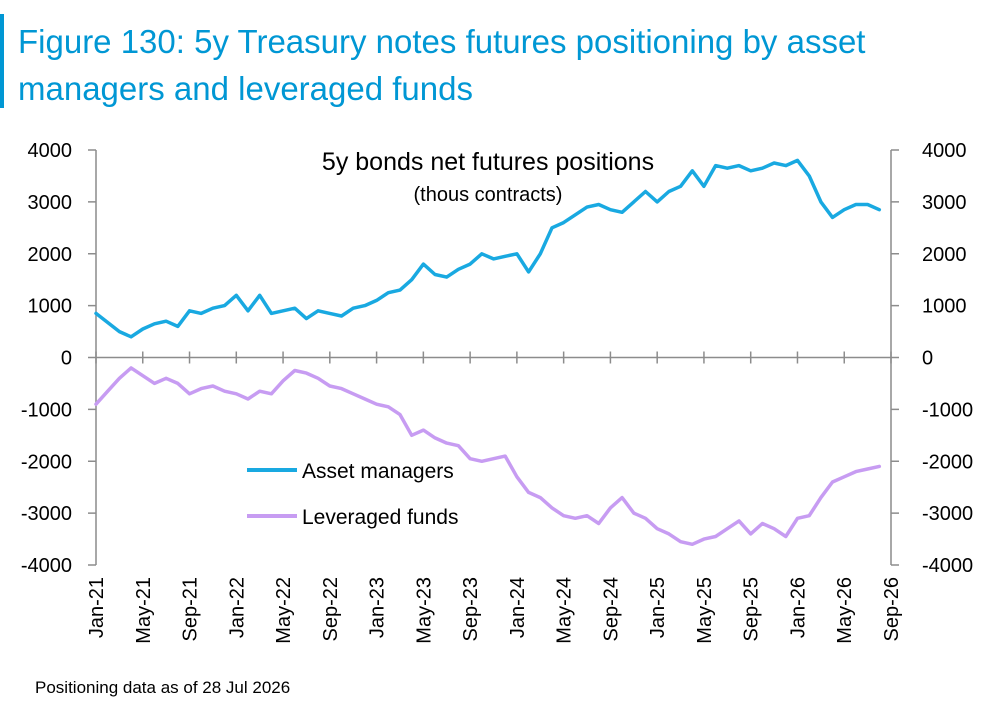  What do you see at coordinates (191, 609) in the screenshot?
I see `x-tick-label: Sep-21` at bounding box center [191, 609].